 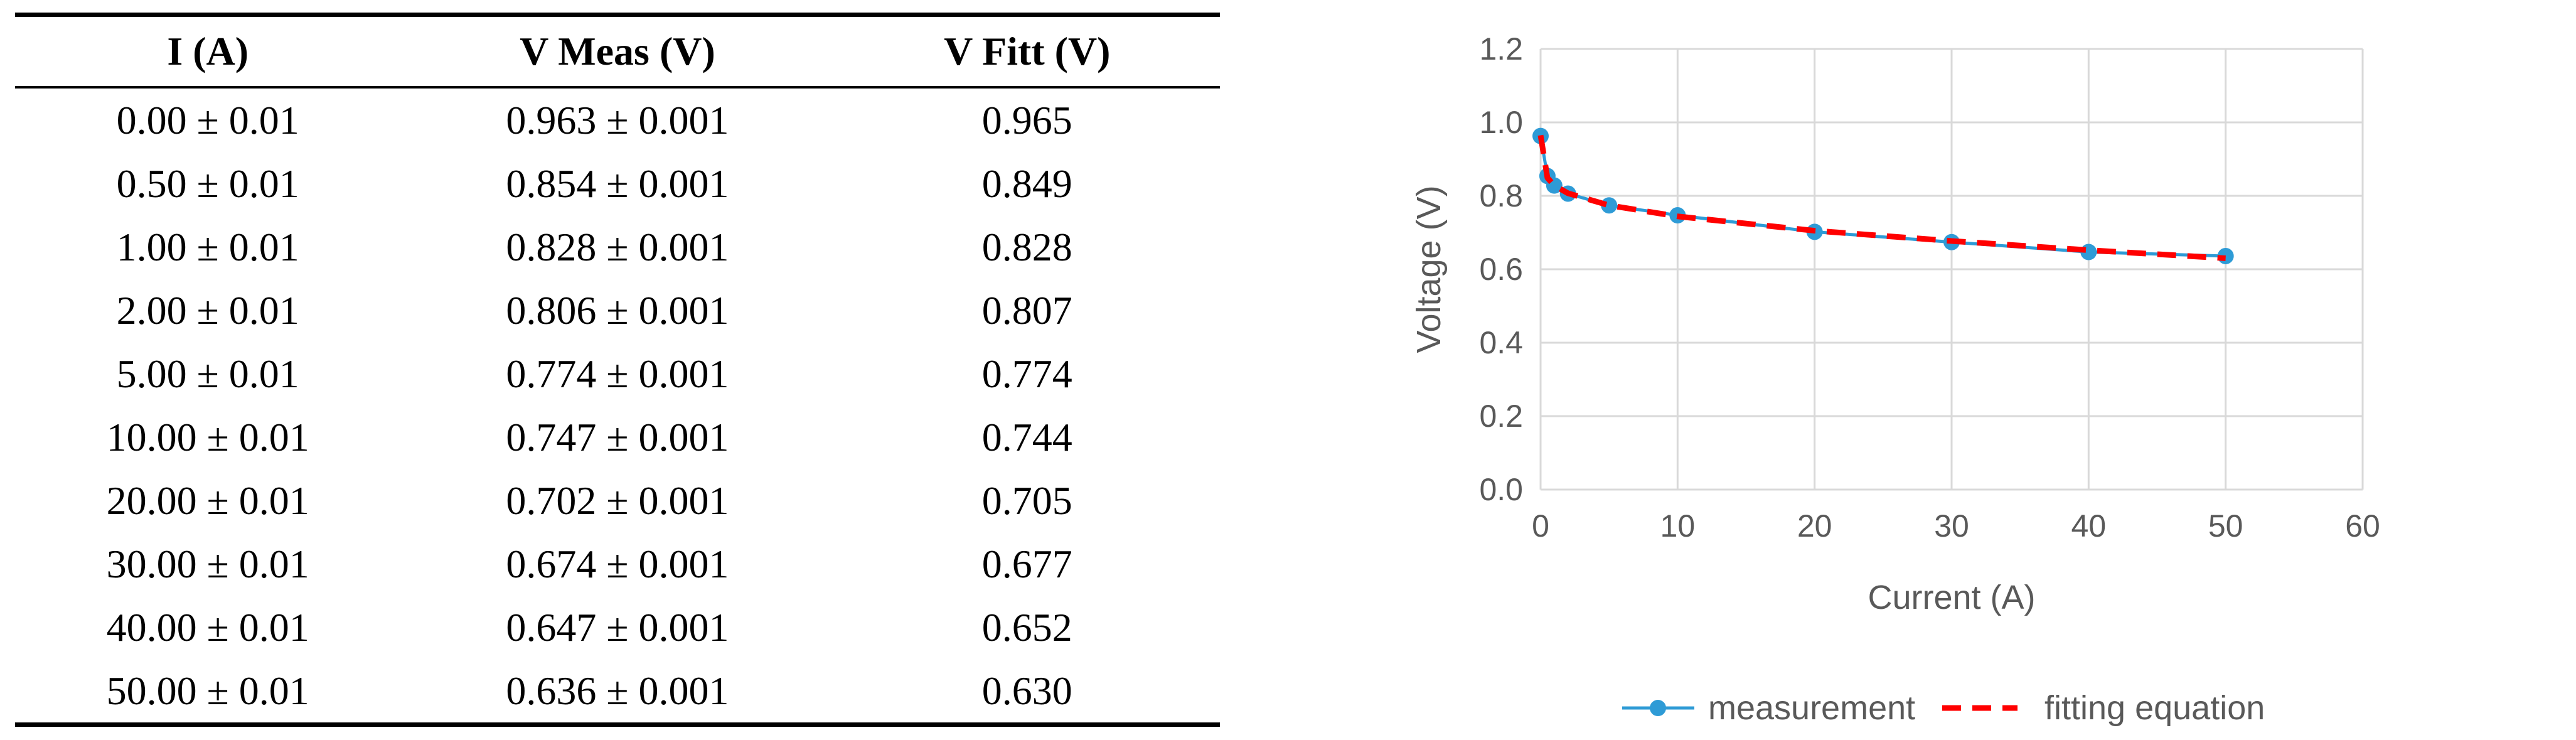 I want to click on legend-measurement-swatch-marker, so click(x=1658, y=708).